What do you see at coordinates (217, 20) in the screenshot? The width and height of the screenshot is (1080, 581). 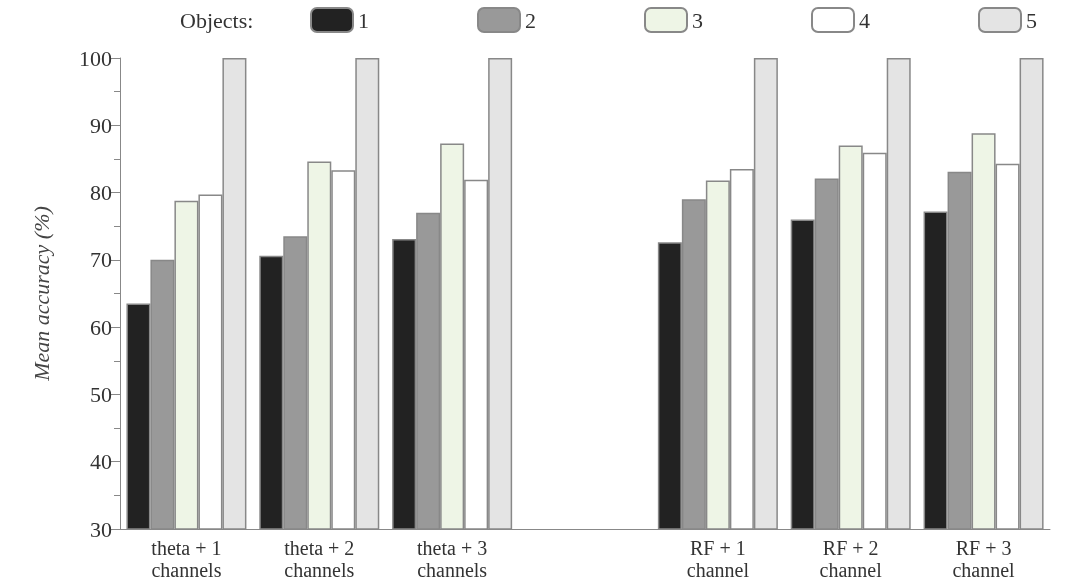 I see `legend-title: Objects:` at bounding box center [217, 20].